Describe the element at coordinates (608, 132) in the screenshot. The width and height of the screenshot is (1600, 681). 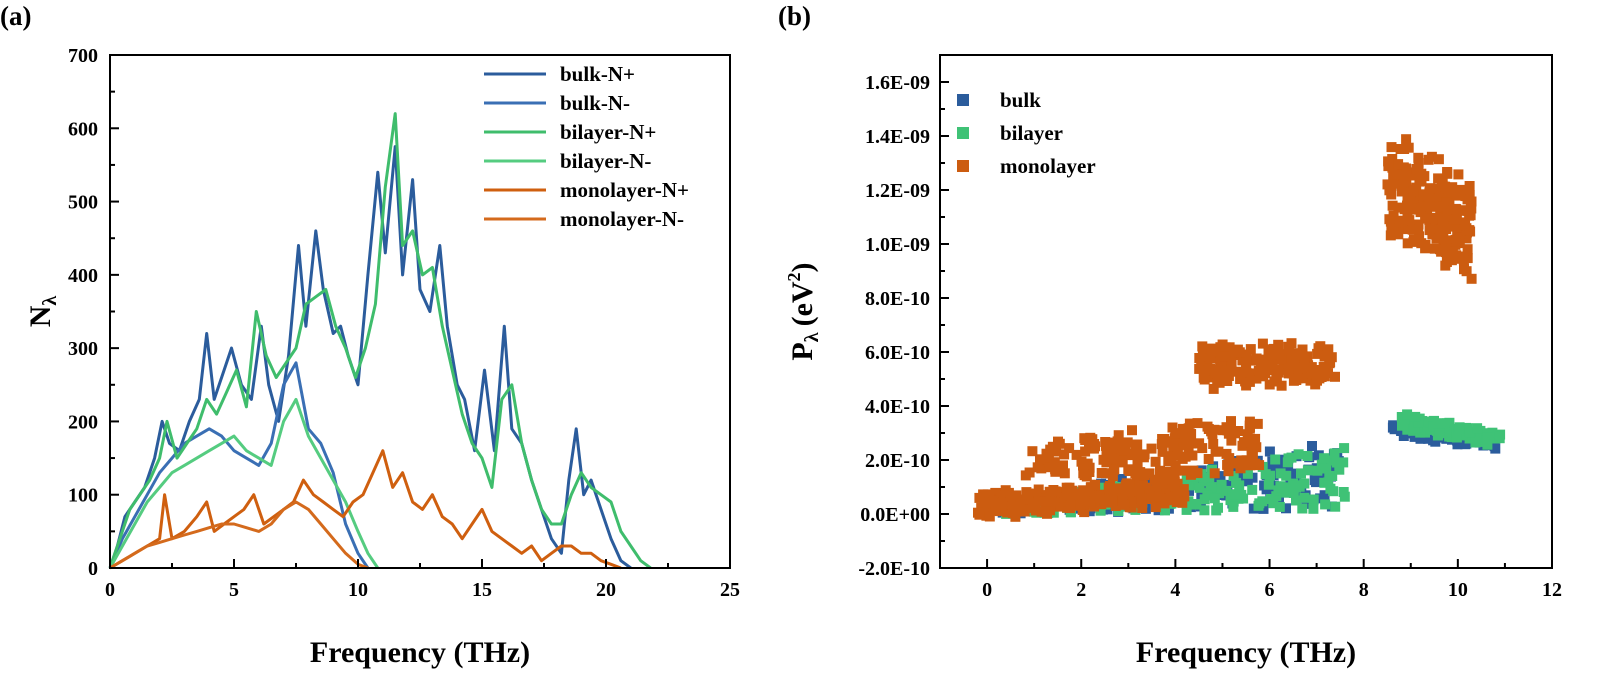
I see `panel-a-legend-label: bilayer-N+` at that location.